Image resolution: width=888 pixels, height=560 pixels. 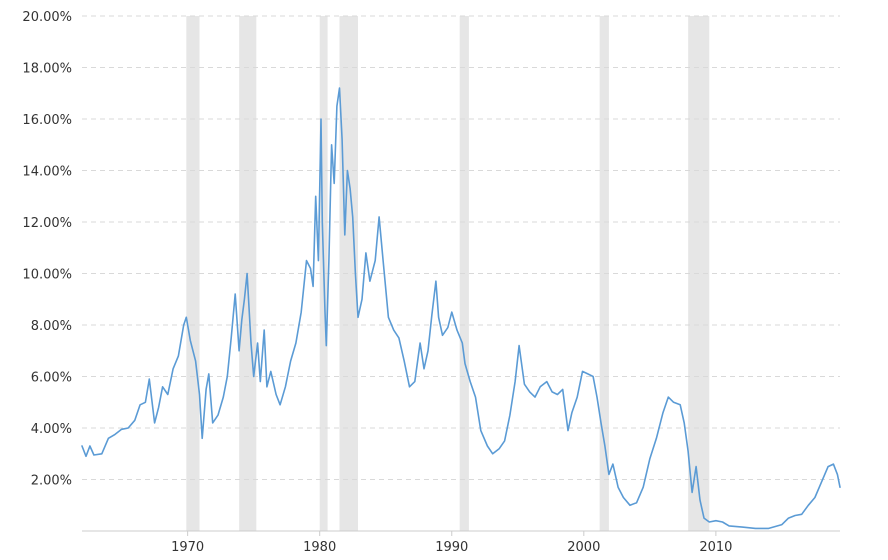 I want to click on y-tick-label: 18.00%, so click(x=47, y=69).